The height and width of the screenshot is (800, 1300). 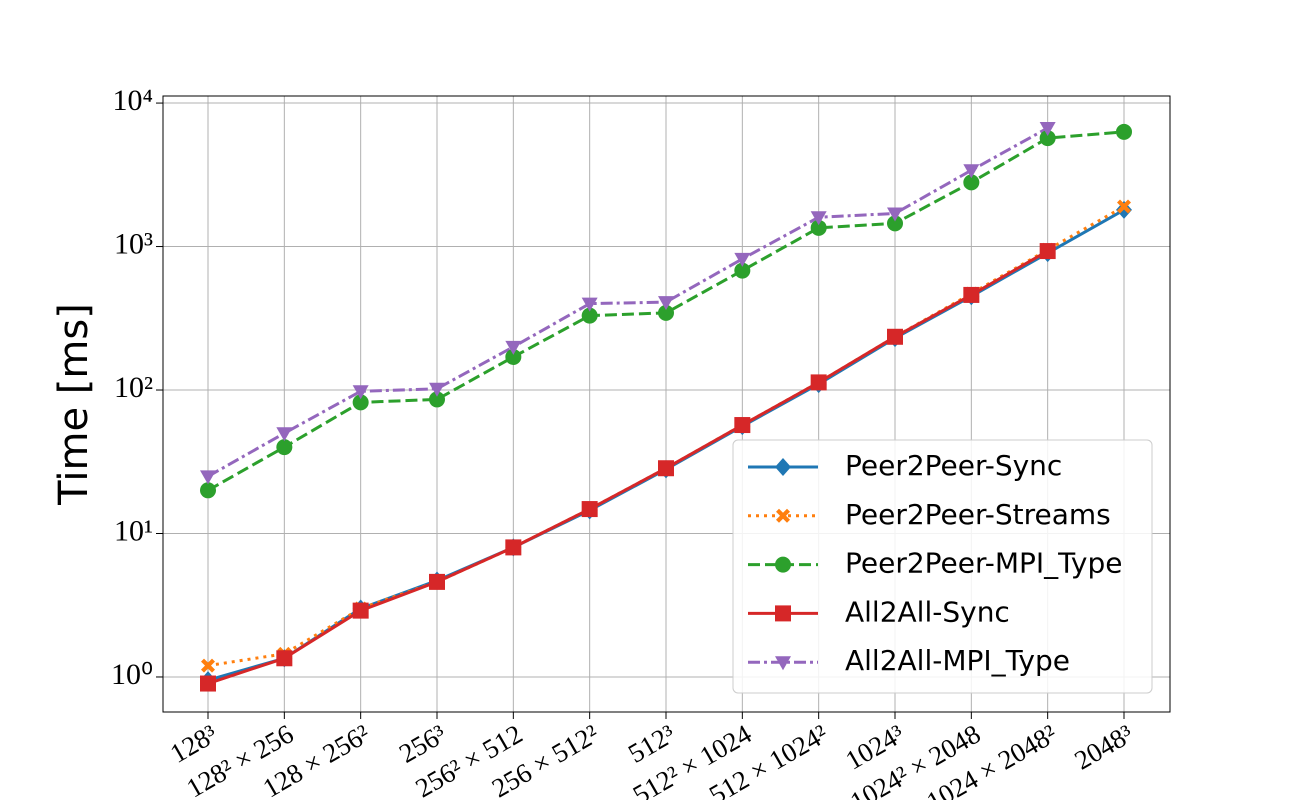 What do you see at coordinates (132, 674) in the screenshot?
I see `y-tick-label: 10⁰` at bounding box center [132, 674].